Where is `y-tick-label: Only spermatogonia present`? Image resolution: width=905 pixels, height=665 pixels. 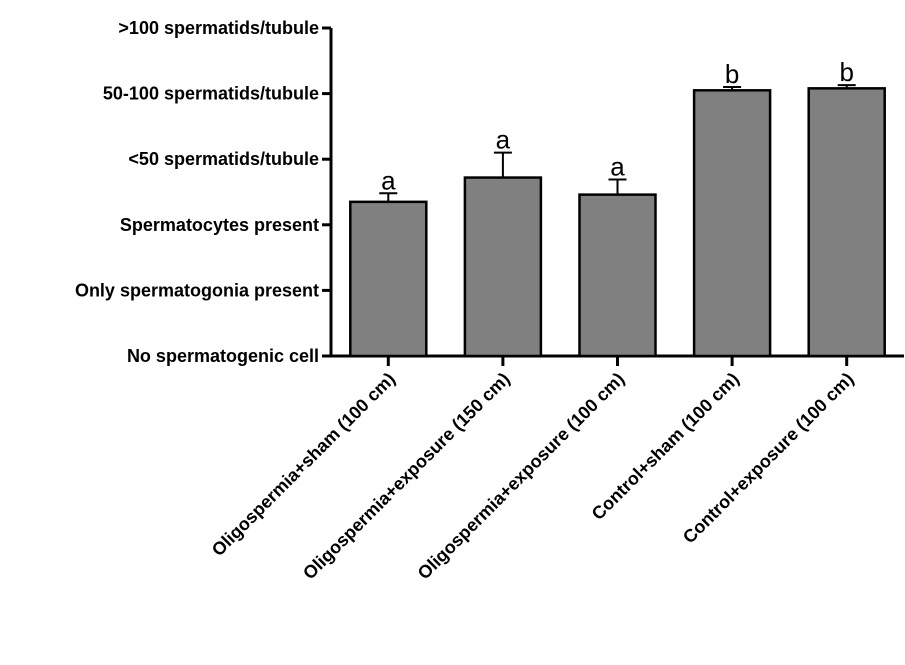 y-tick-label: Only spermatogonia present is located at coordinates (197, 290).